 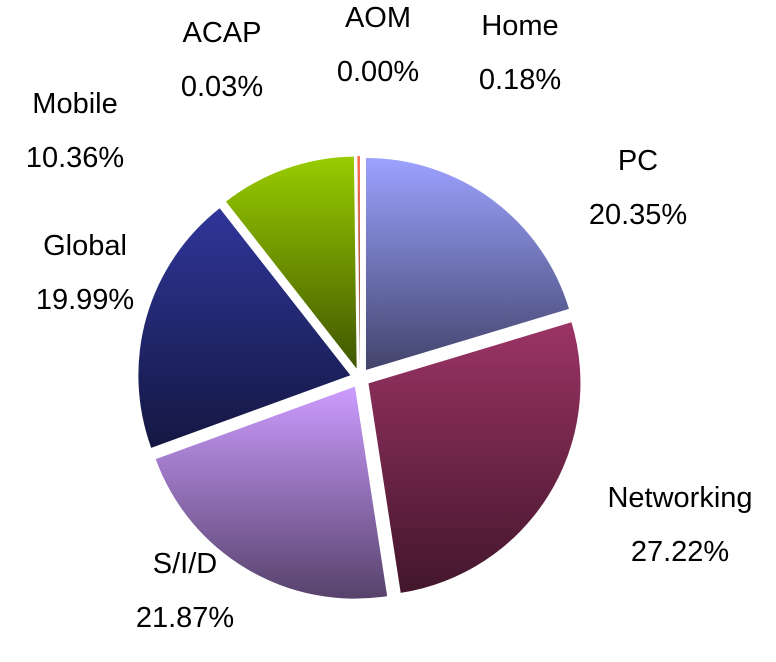 I want to click on value-label: 0.00%, so click(x=378, y=72).